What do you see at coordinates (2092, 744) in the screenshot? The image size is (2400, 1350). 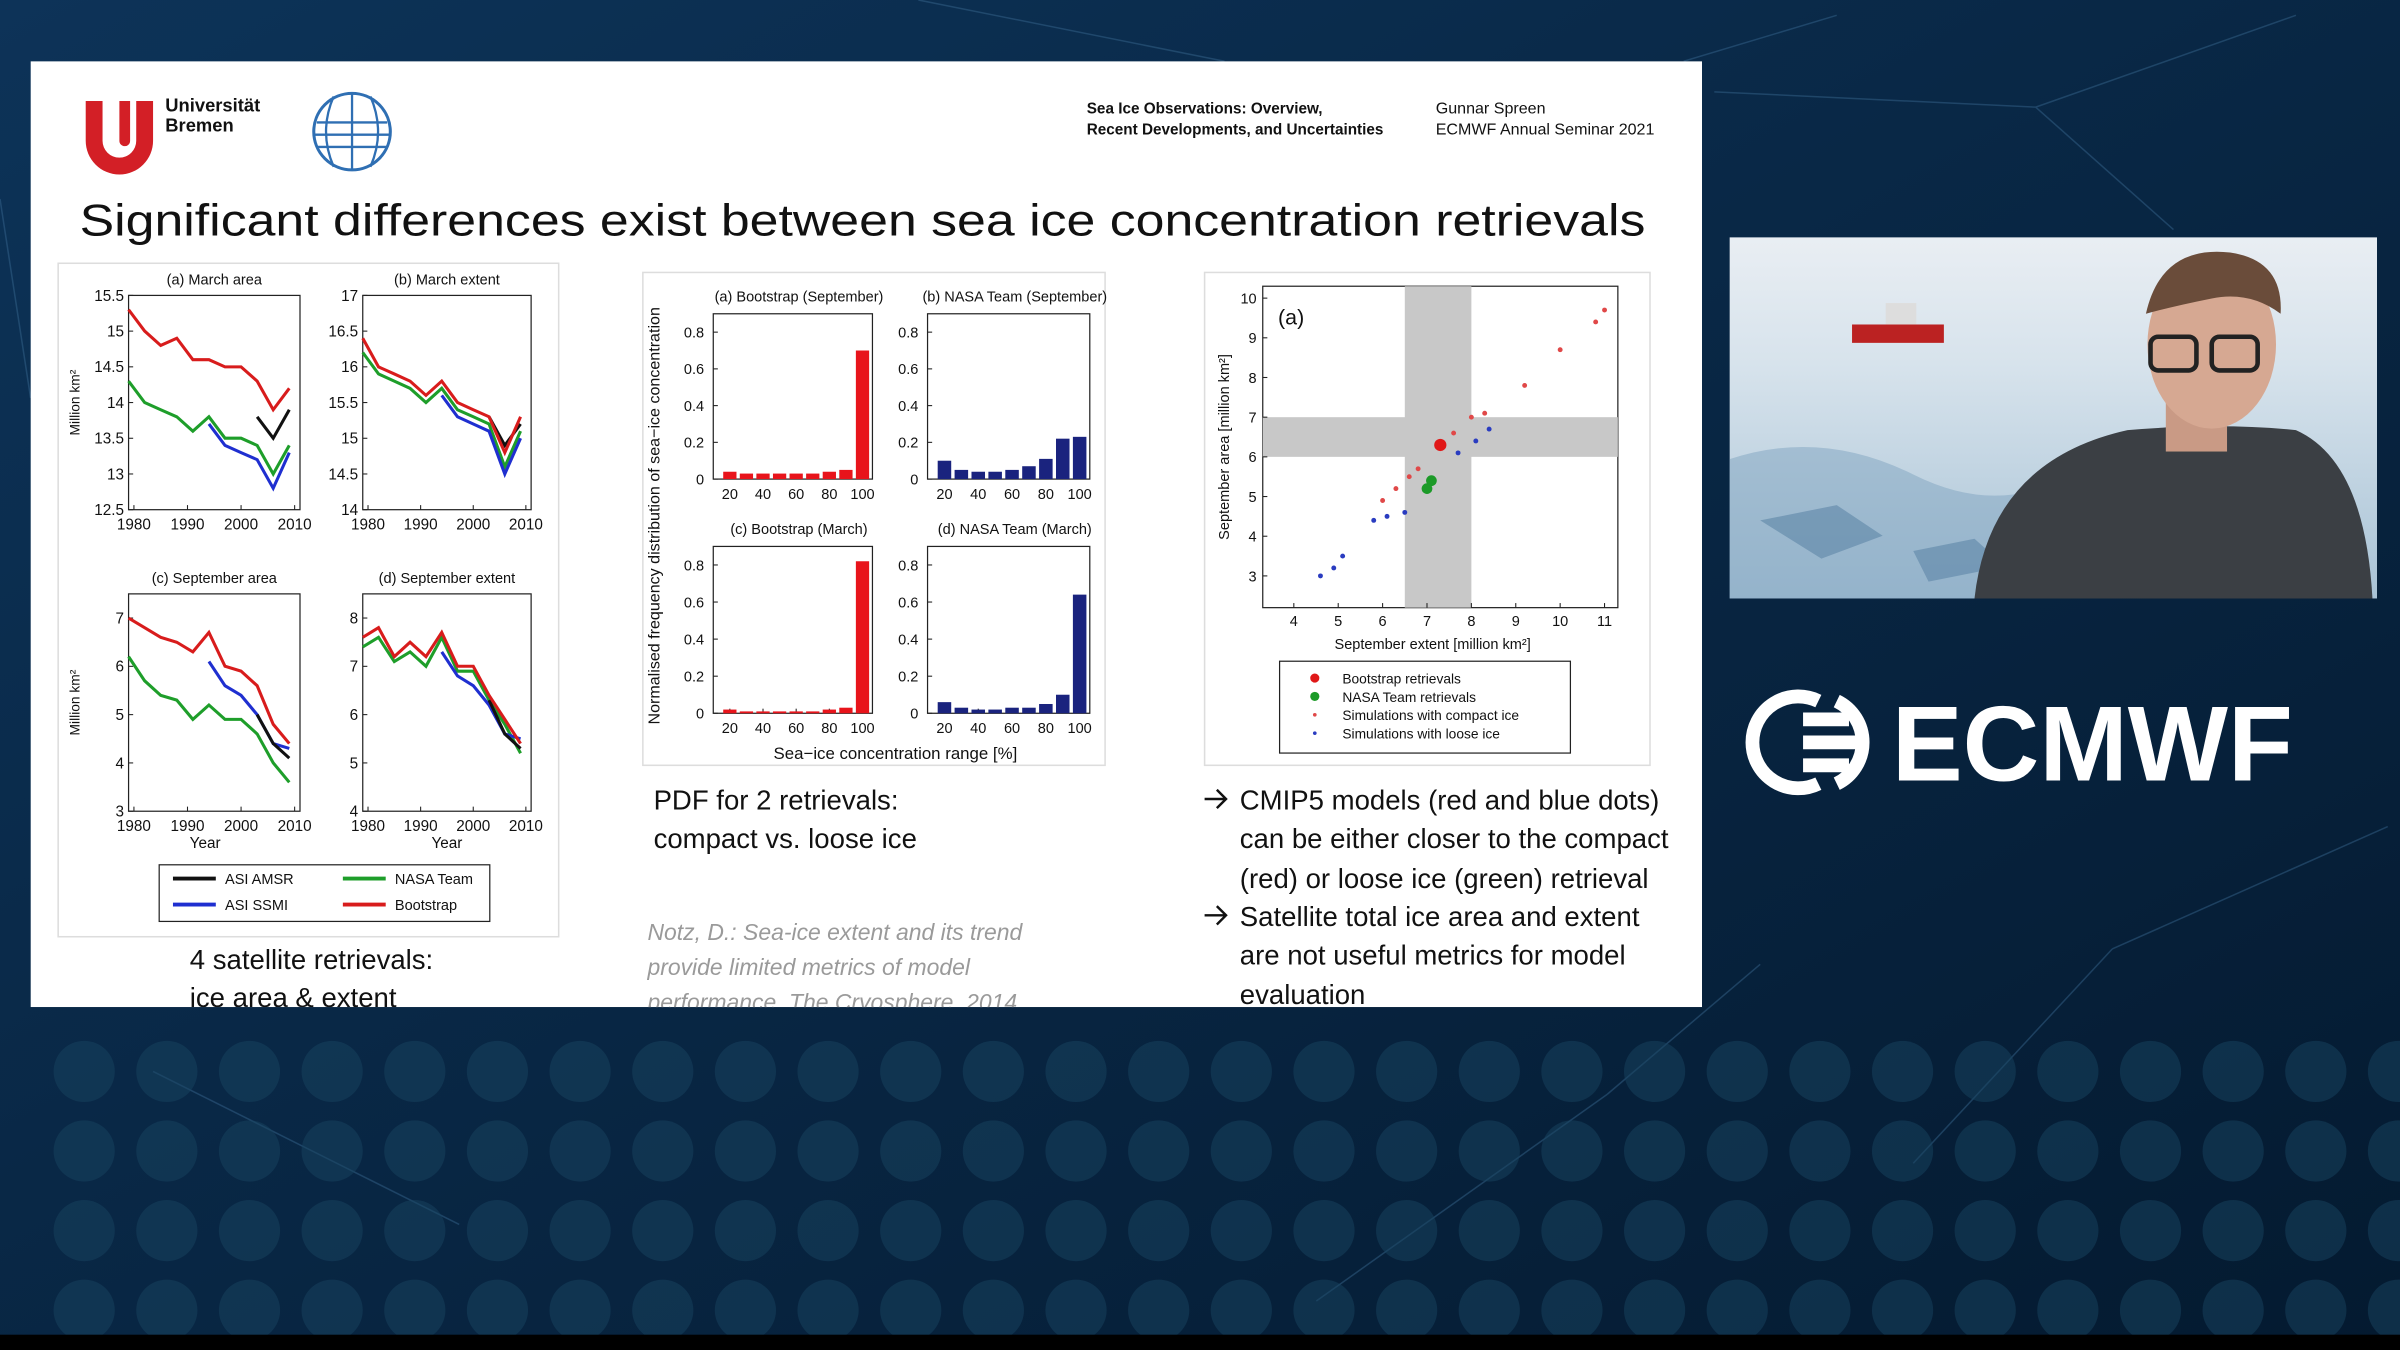 I see `brand-text: ECMWF` at bounding box center [2092, 744].